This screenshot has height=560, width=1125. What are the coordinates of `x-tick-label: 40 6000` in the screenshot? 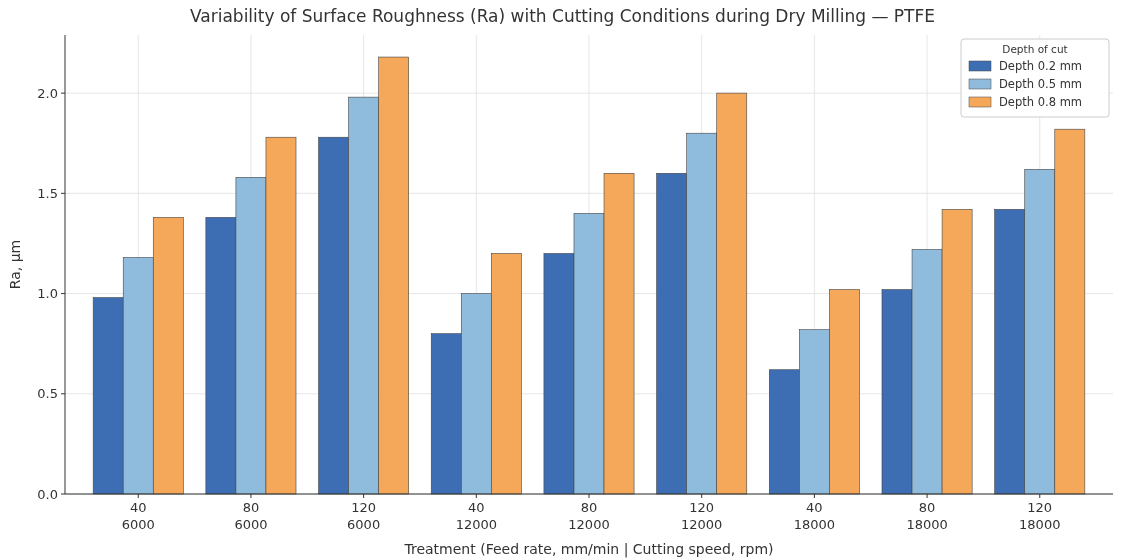 It's located at (138, 516).